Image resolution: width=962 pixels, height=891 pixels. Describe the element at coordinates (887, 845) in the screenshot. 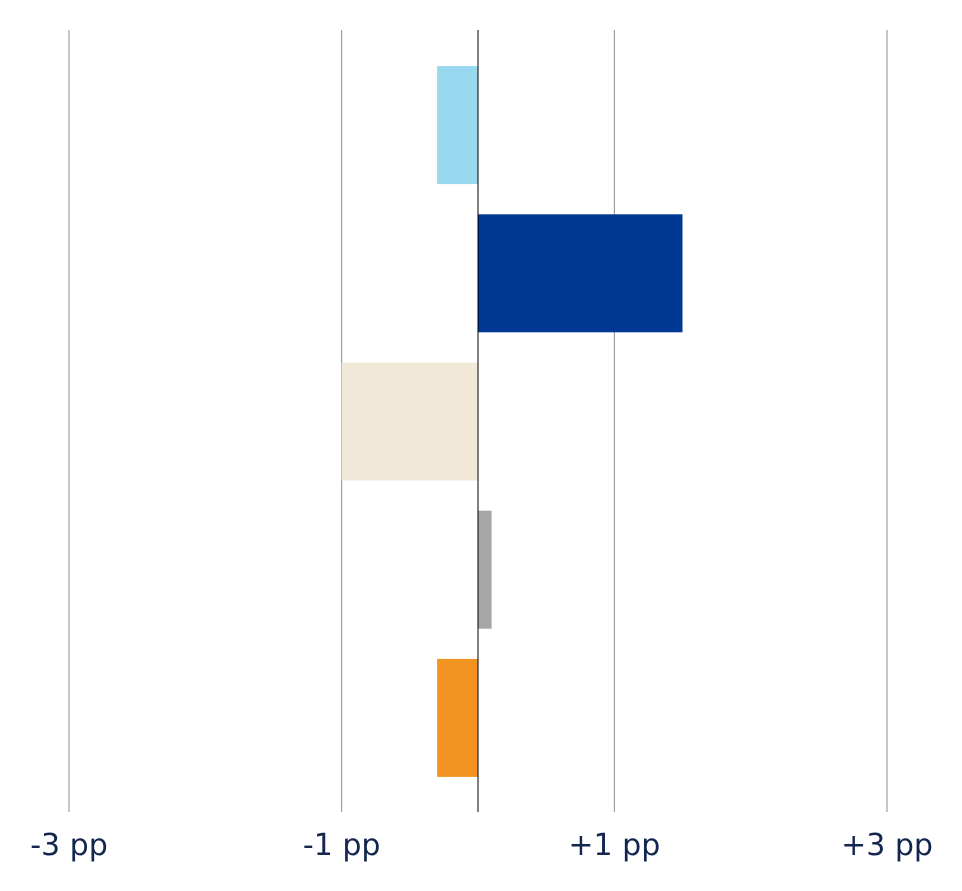

I see `x-tick-label: +3 pp` at that location.